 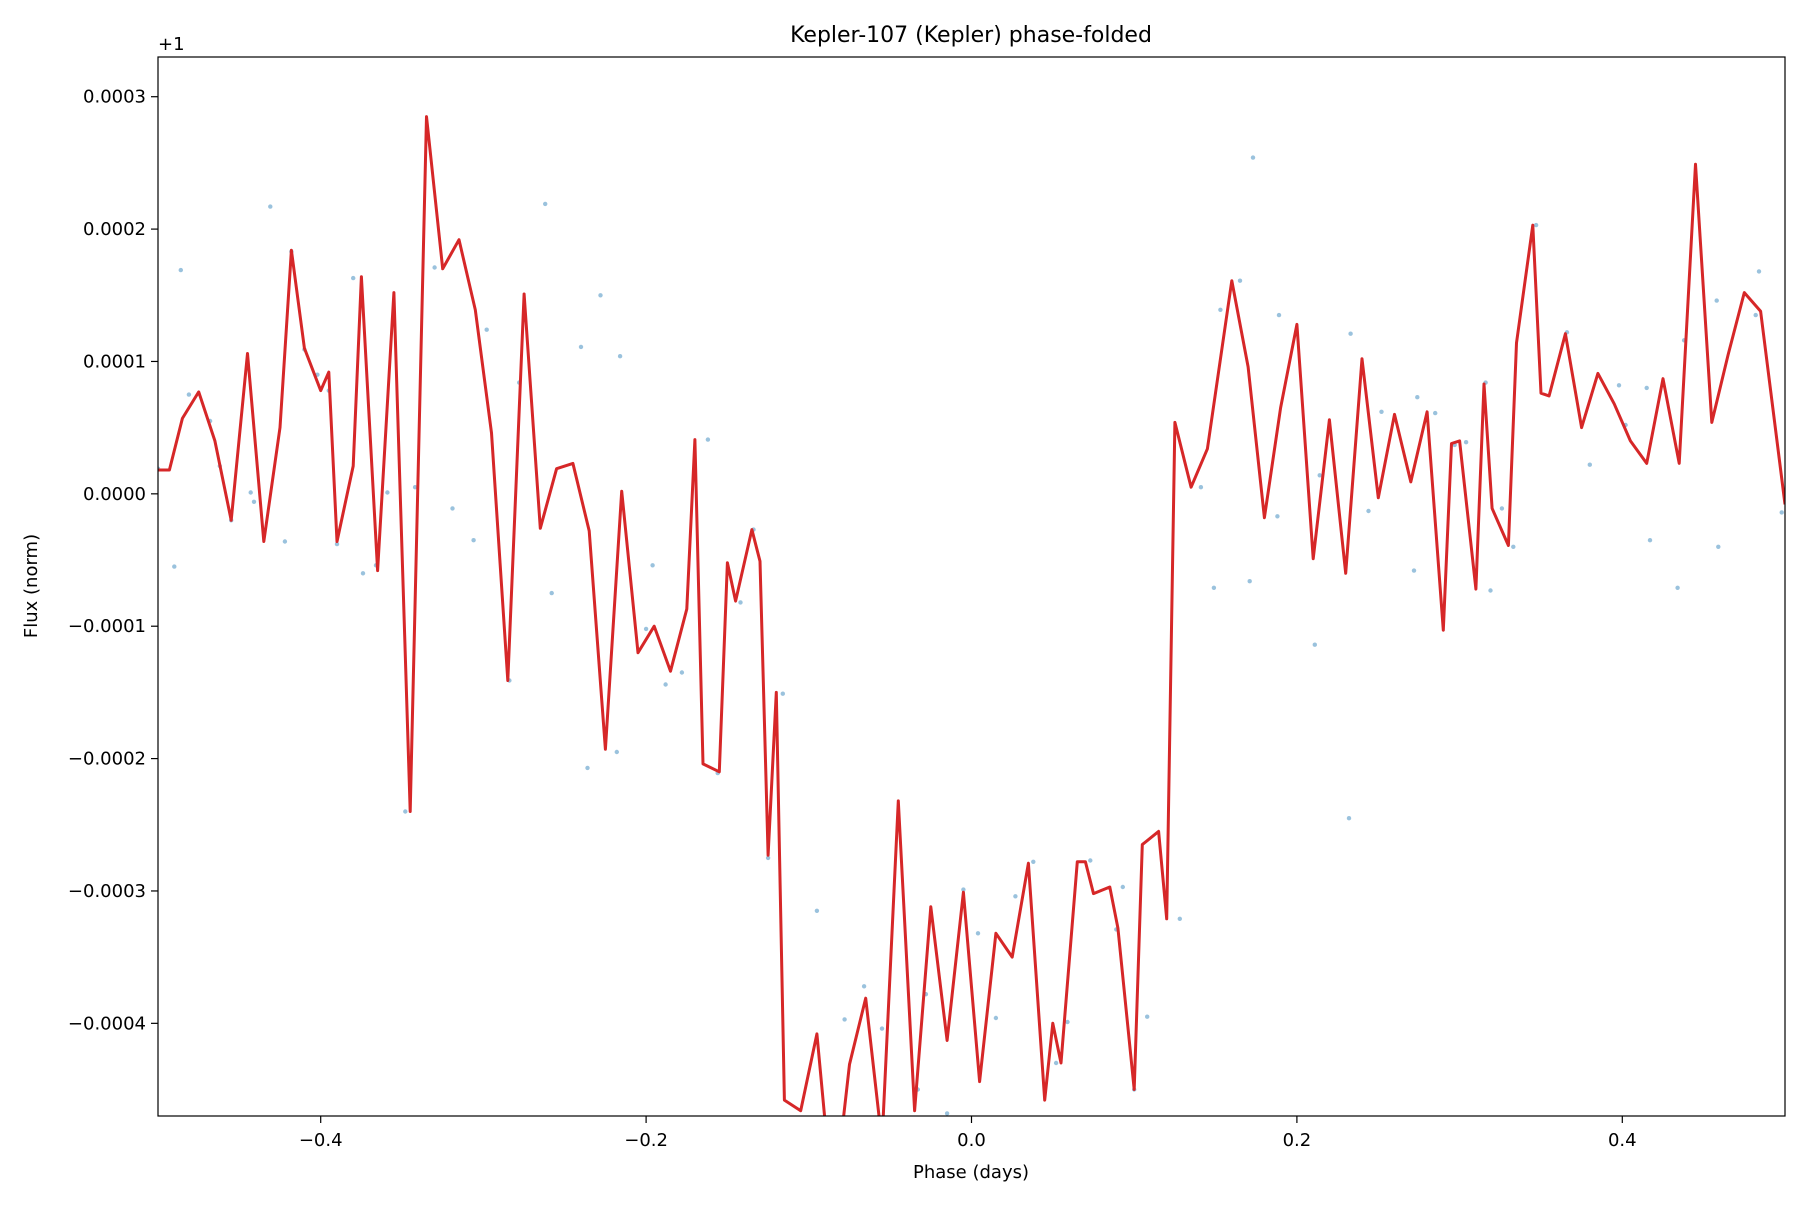 What do you see at coordinates (1297, 1140) in the screenshot?
I see `x-tick-label: 0.2` at bounding box center [1297, 1140].